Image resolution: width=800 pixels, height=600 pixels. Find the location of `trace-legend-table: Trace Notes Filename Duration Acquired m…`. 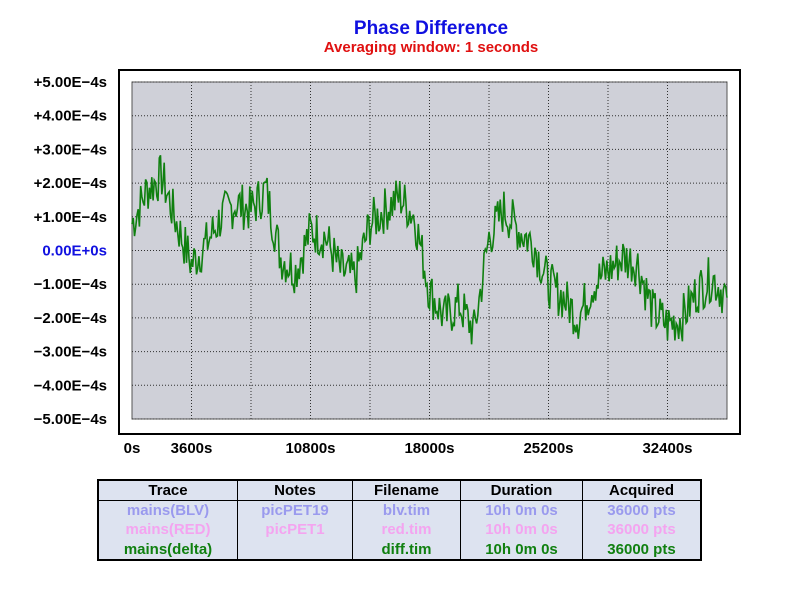

trace-legend-table: Trace Notes Filename Duration Acquired m… is located at coordinates (399, 520).